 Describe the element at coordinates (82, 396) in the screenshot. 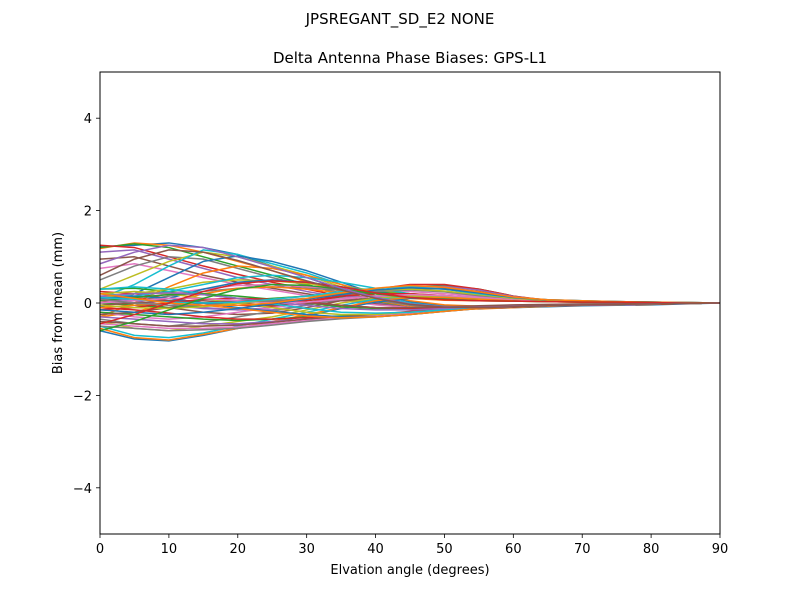

I see `y-tick-label: −2` at that location.